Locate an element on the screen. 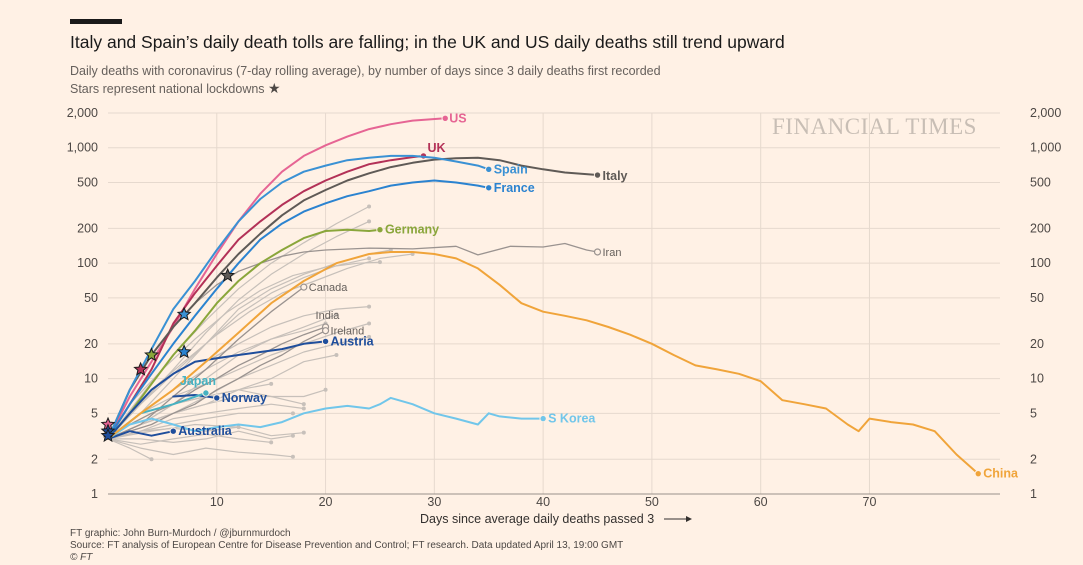 This screenshot has width=1083, height=565. y-tick-label-right: 1,000 is located at coordinates (1045, 148).